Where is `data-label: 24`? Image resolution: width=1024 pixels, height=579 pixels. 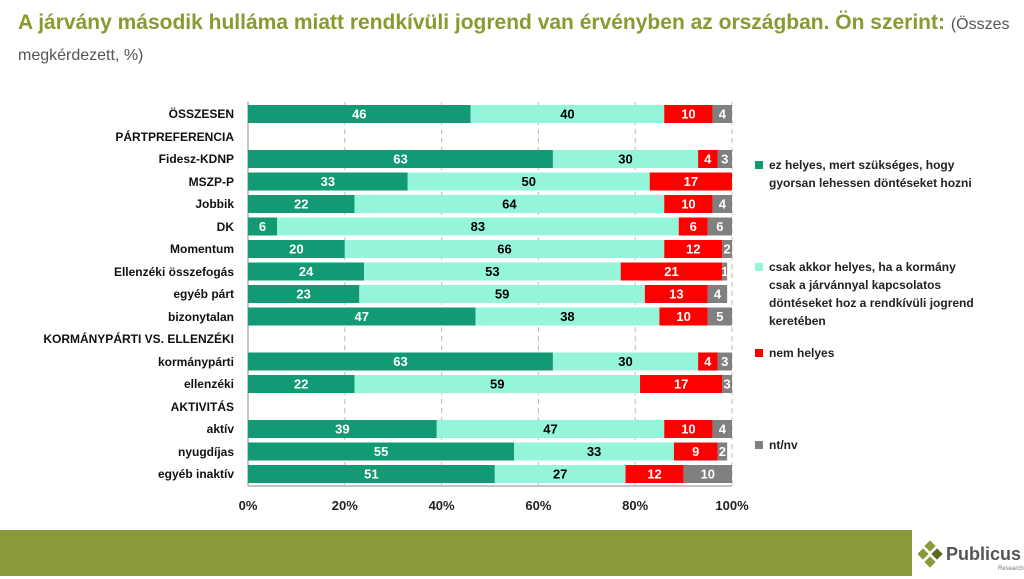 data-label: 24 is located at coordinates (306, 271).